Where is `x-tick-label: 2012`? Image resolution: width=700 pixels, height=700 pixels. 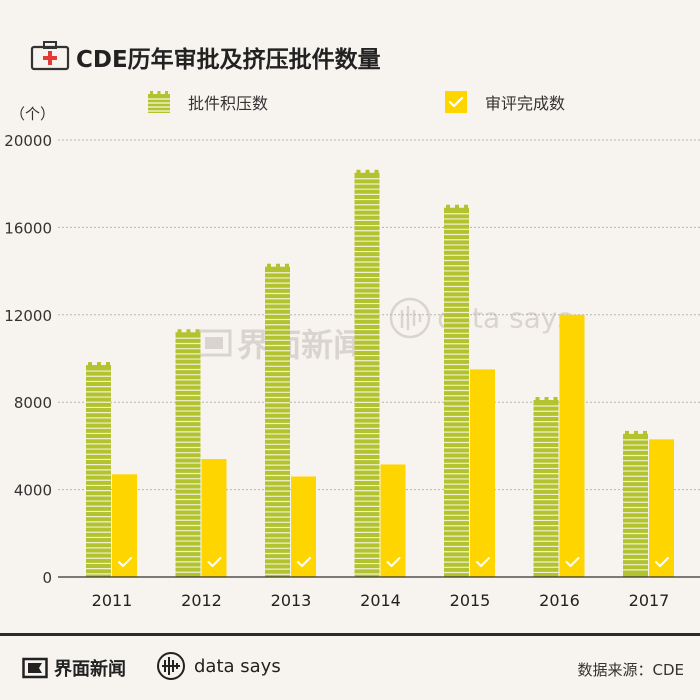
x-tick-label: 2012 is located at coordinates (201, 600).